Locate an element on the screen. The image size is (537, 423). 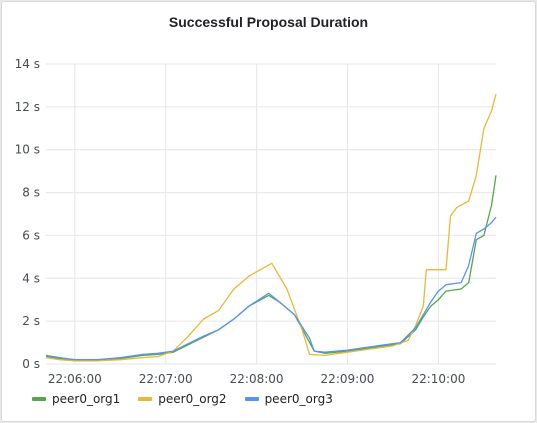
x-tick-label: 22:08:00 is located at coordinates (257, 379).